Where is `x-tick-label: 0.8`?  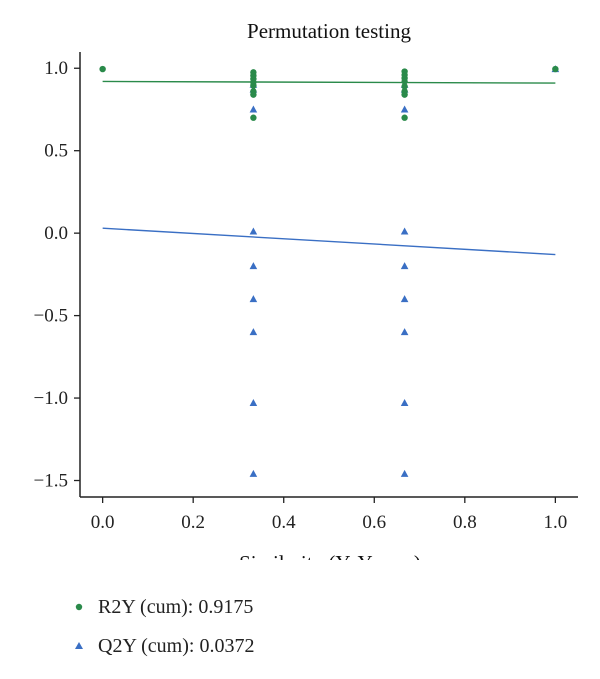
x-tick-label: 0.8 is located at coordinates (465, 522).